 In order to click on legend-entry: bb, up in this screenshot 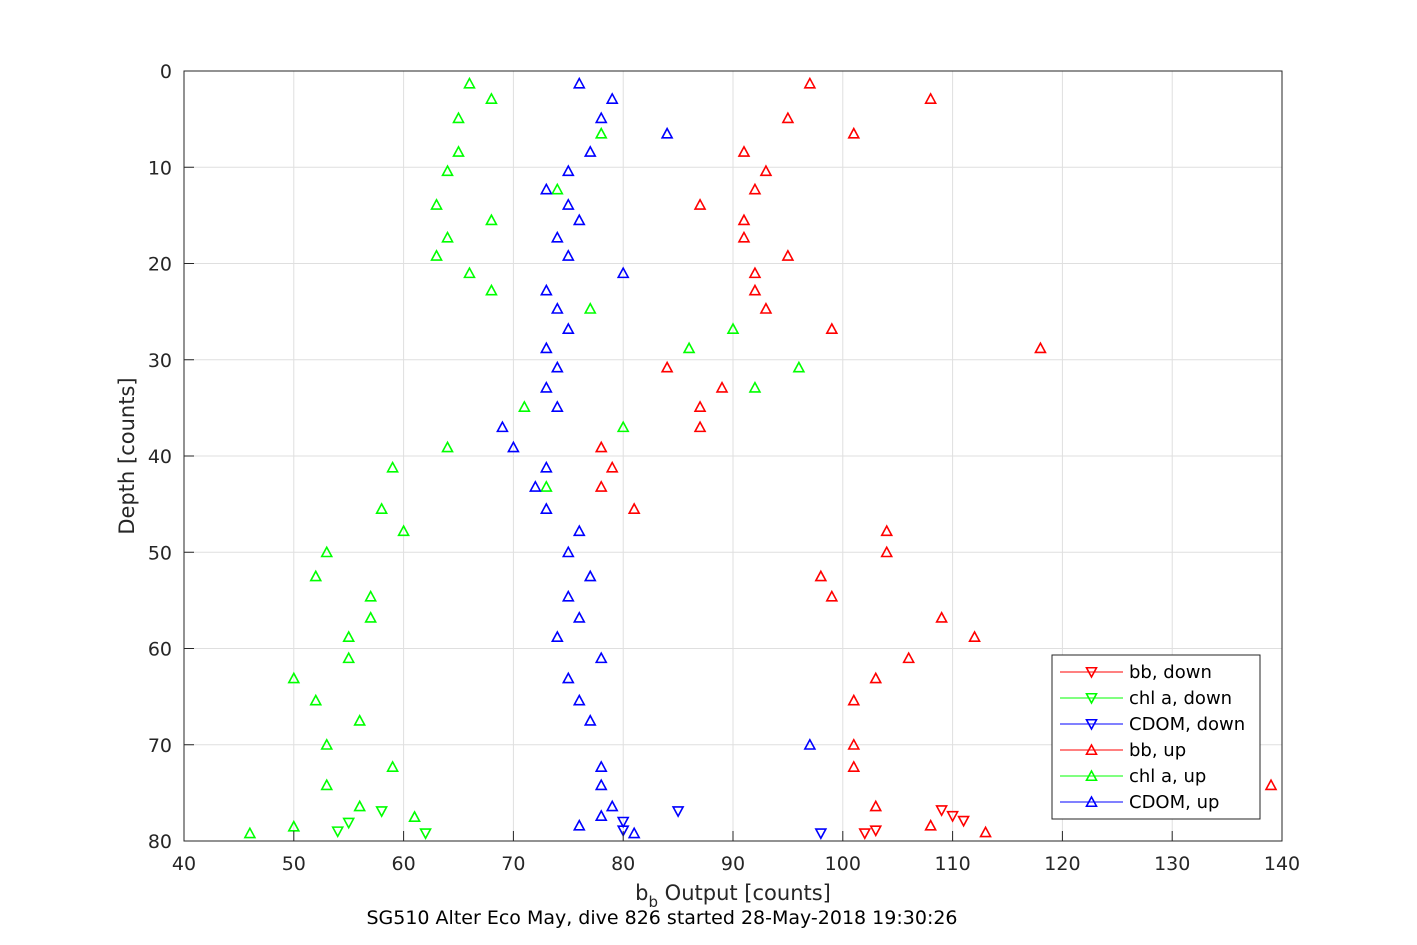, I will do `click(1123, 750)`.